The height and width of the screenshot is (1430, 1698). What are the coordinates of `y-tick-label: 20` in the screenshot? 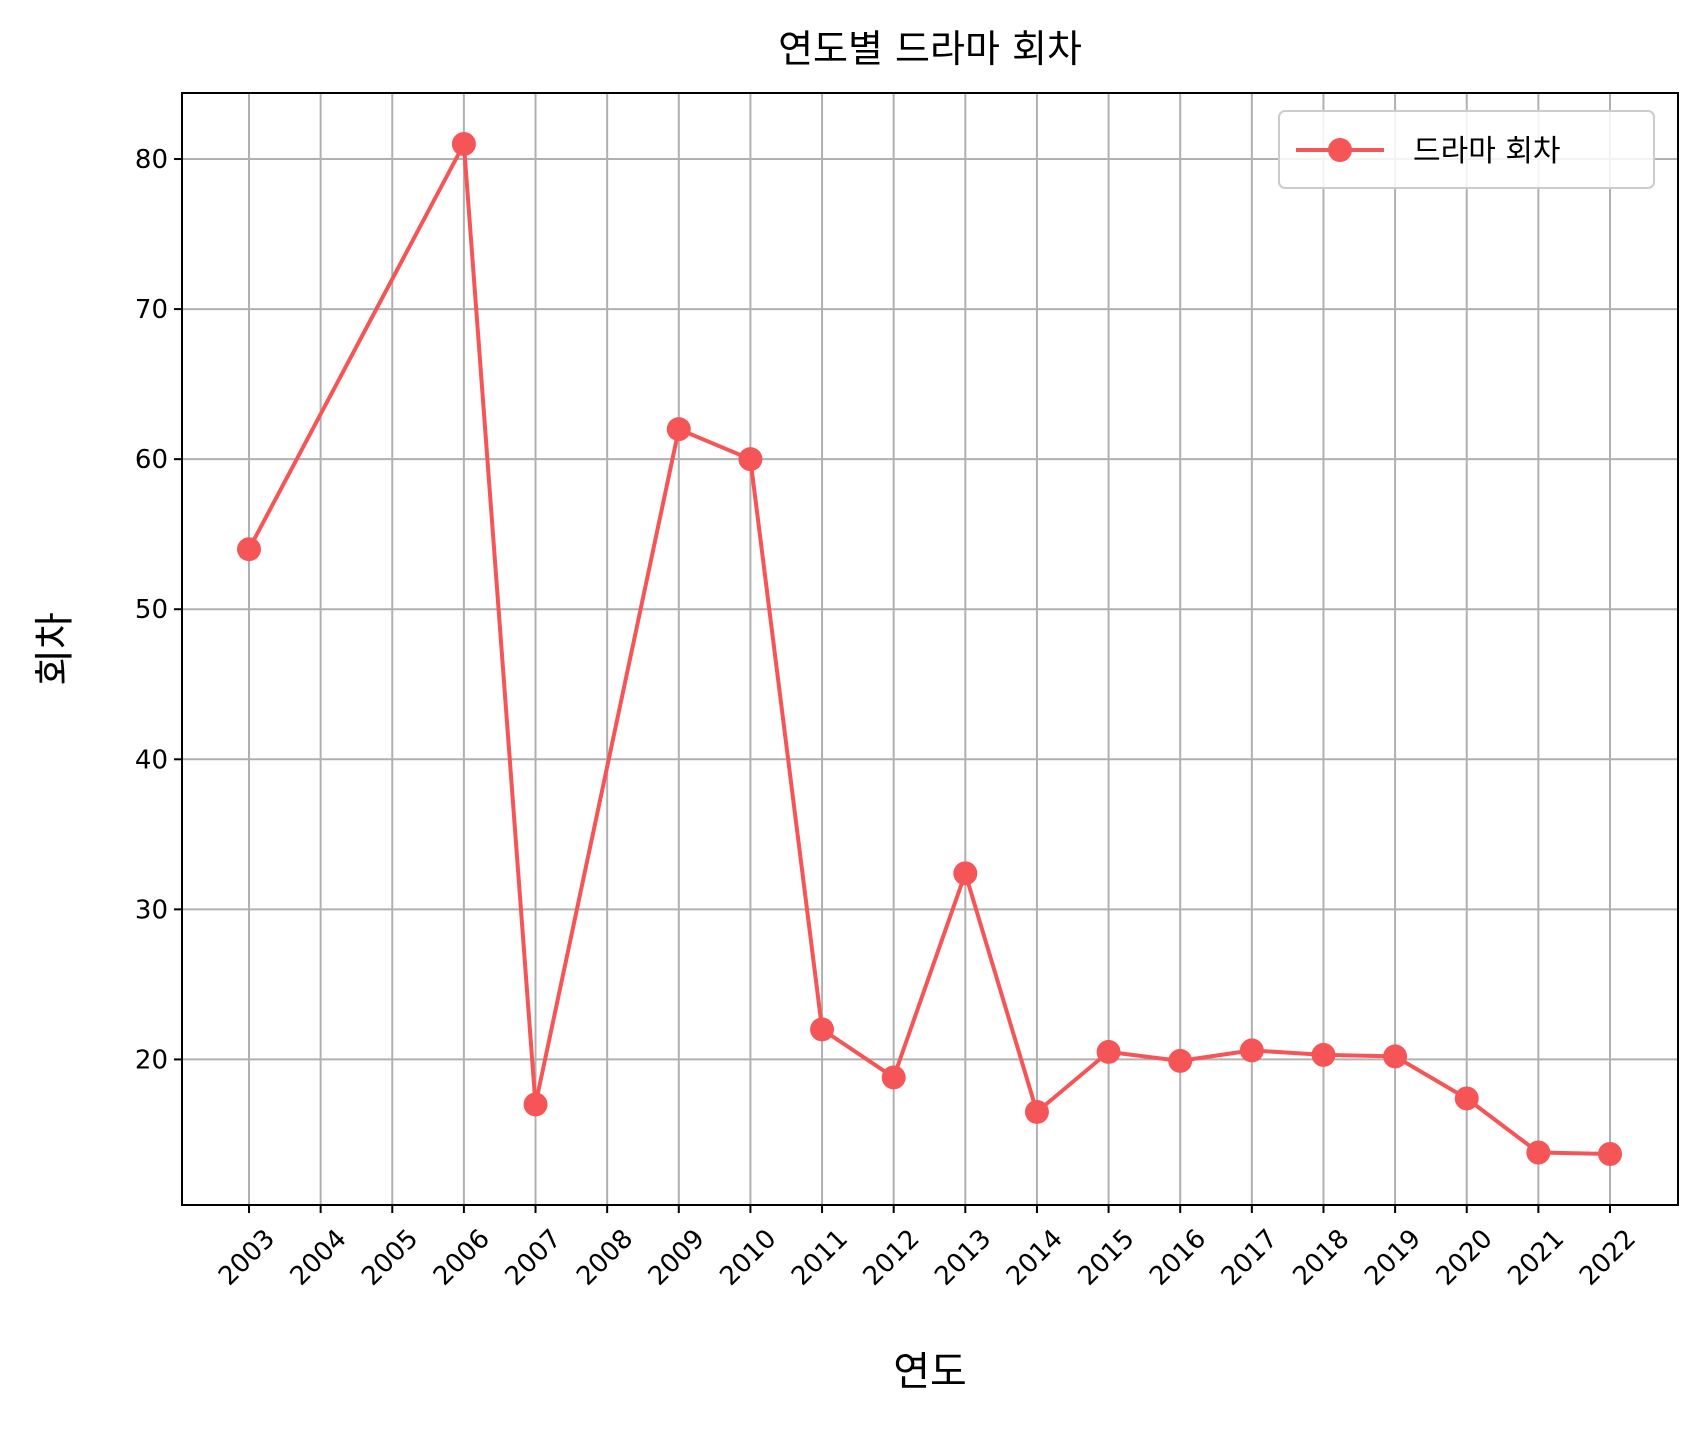 It's located at (151, 1060).